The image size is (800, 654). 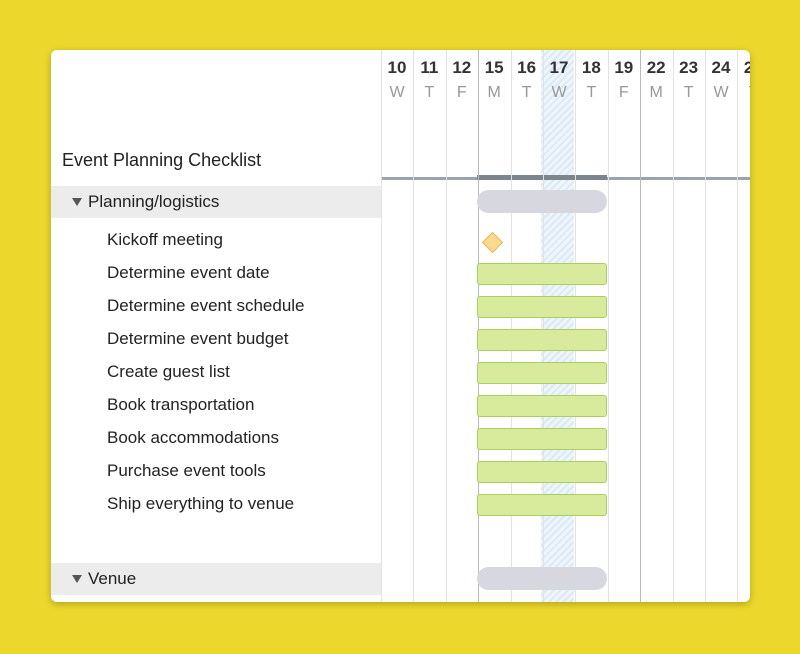 I want to click on task-name: Kickoff meeting, so click(x=165, y=239).